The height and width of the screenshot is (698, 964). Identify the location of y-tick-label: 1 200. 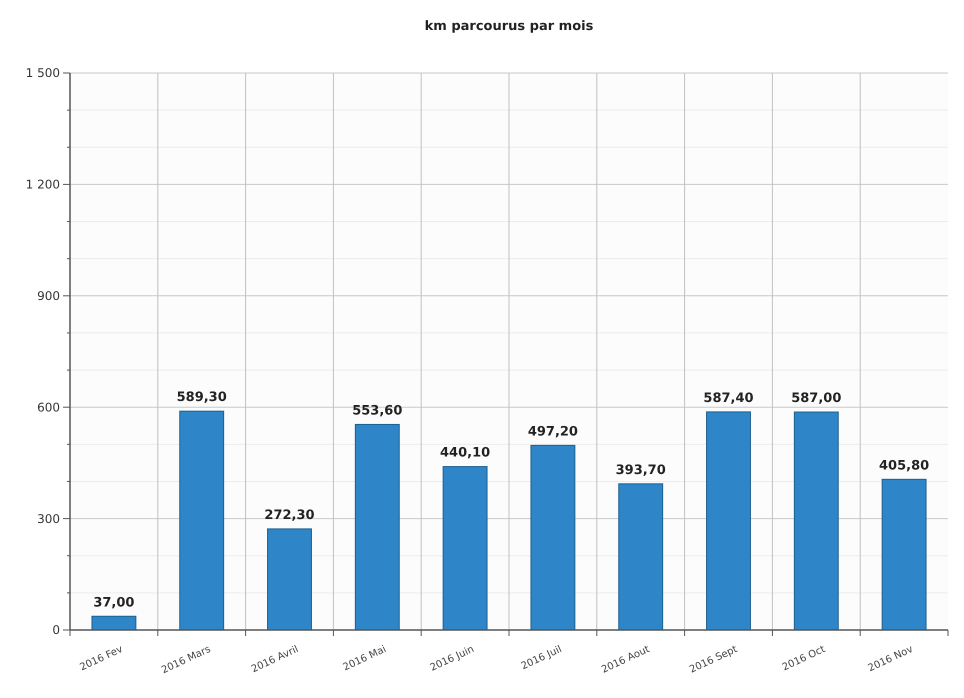
(43, 185).